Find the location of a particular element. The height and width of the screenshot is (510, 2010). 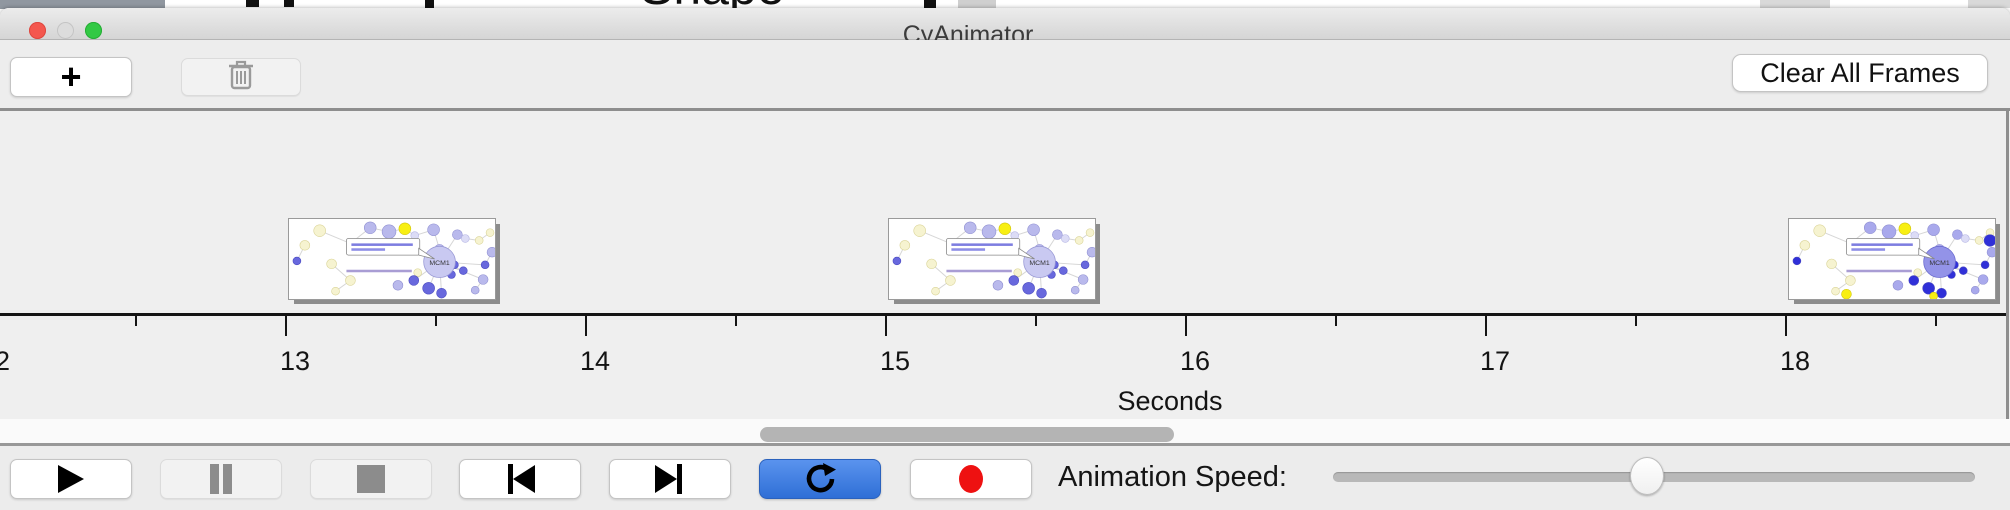

clear-all-frames-button: Clear All Frames is located at coordinates (1860, 73).